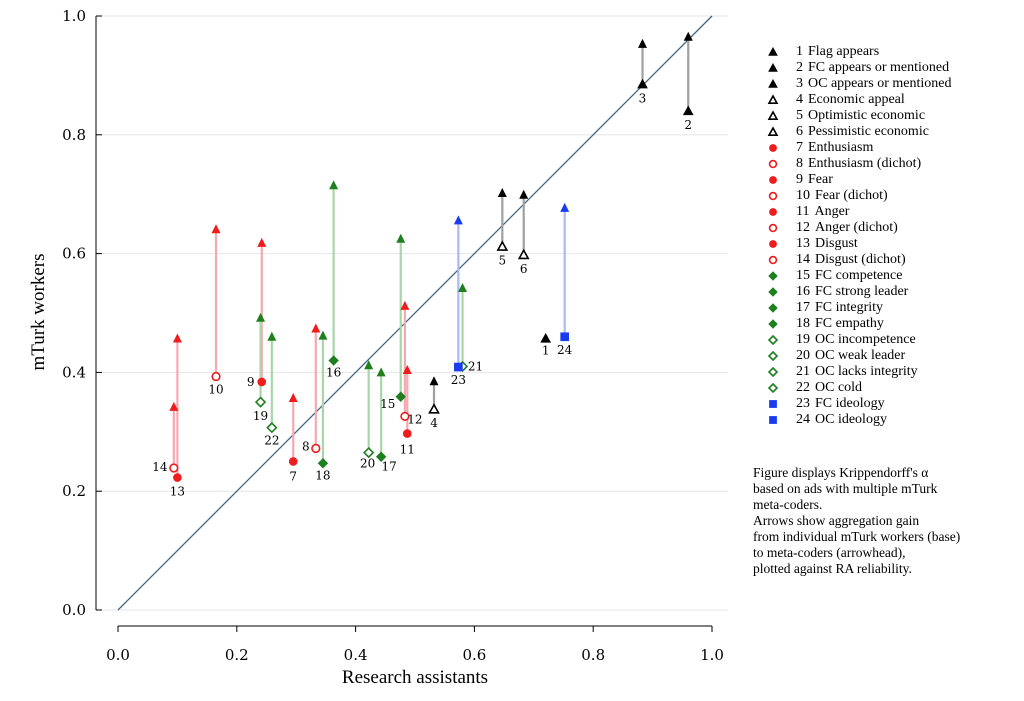 The width and height of the screenshot is (1024, 701). What do you see at coordinates (891, 196) in the screenshot?
I see `legend-item: 10 Fear (dichot)` at bounding box center [891, 196].